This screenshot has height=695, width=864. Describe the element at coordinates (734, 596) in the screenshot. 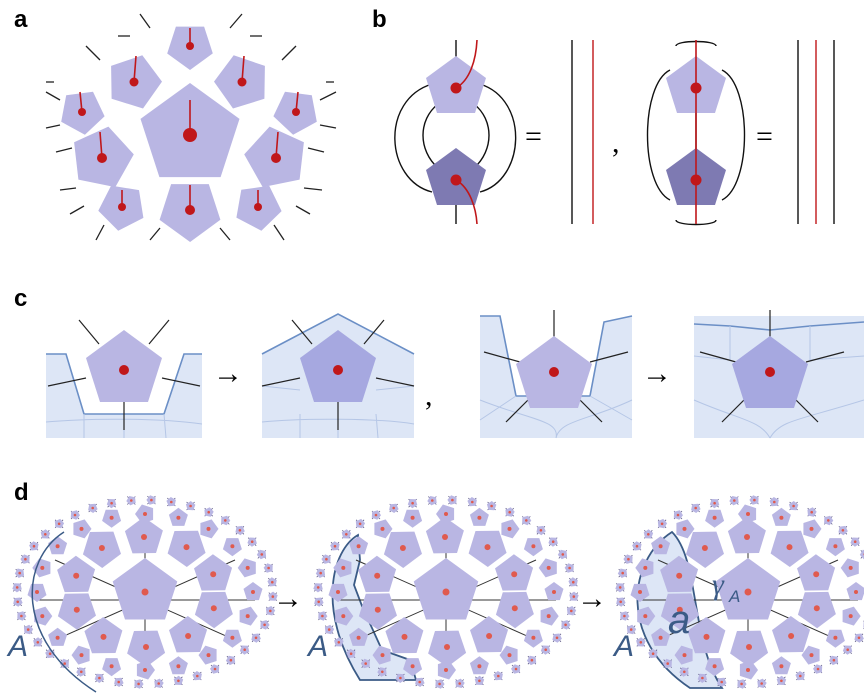

I see `minimal-surface-subscript: A` at that location.